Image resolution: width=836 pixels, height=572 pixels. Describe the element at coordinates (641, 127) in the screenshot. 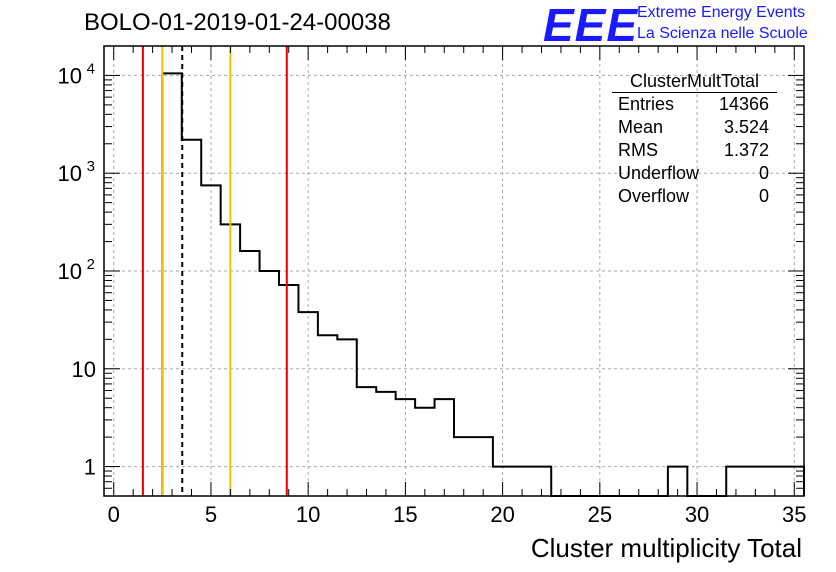

I see `stats-label: Mean` at that location.